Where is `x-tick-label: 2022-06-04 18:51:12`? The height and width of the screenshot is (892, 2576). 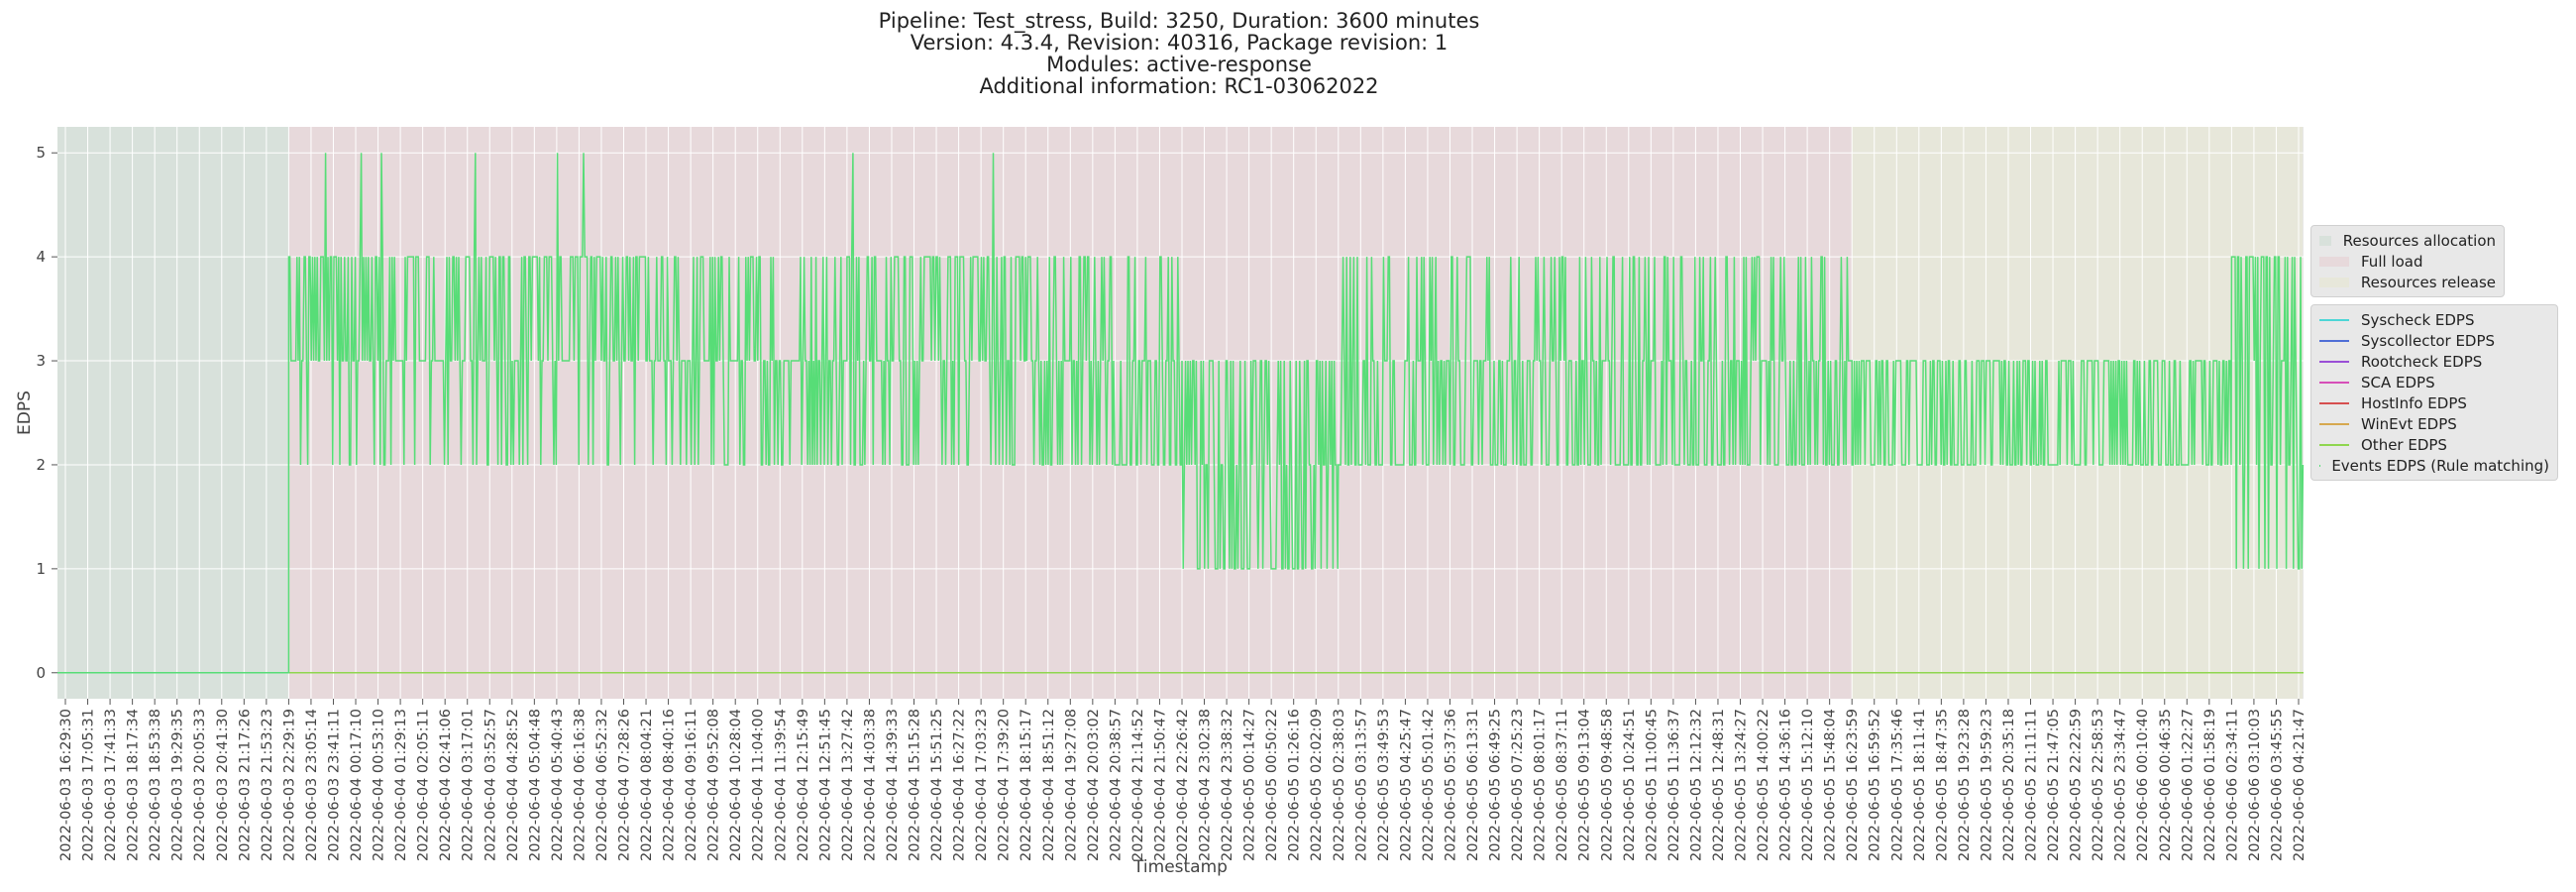
x-tick-label: 2022-06-04 18:51:12 is located at coordinates (1049, 785).